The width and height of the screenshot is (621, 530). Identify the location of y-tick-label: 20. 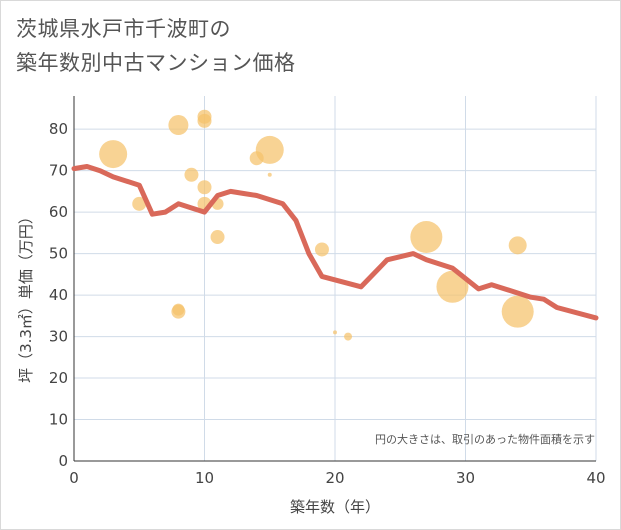
(58, 378).